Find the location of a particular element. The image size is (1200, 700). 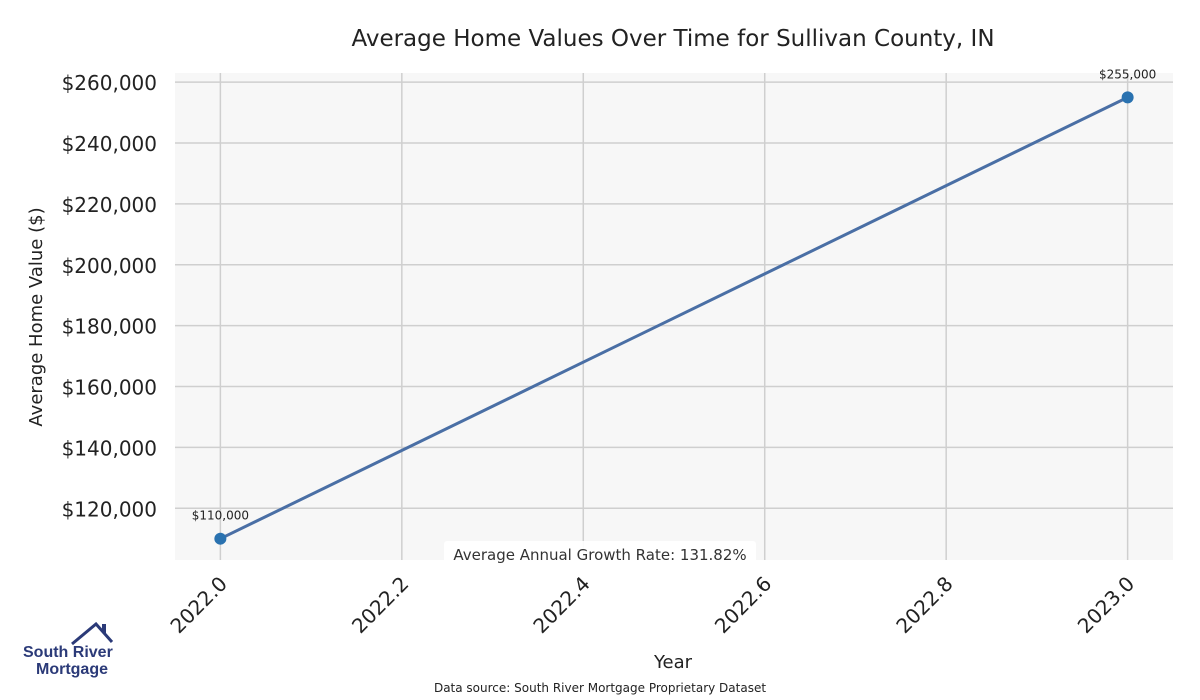

annotation-text: Average Annual Growth Rate: 131.82% is located at coordinates (599, 555).